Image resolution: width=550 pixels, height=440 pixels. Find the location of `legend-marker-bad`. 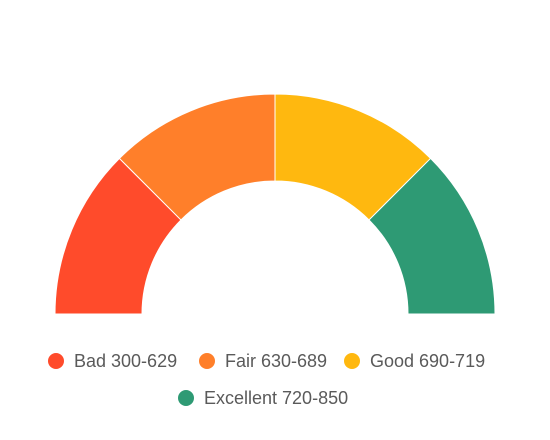

legend-marker-bad is located at coordinates (56, 361).